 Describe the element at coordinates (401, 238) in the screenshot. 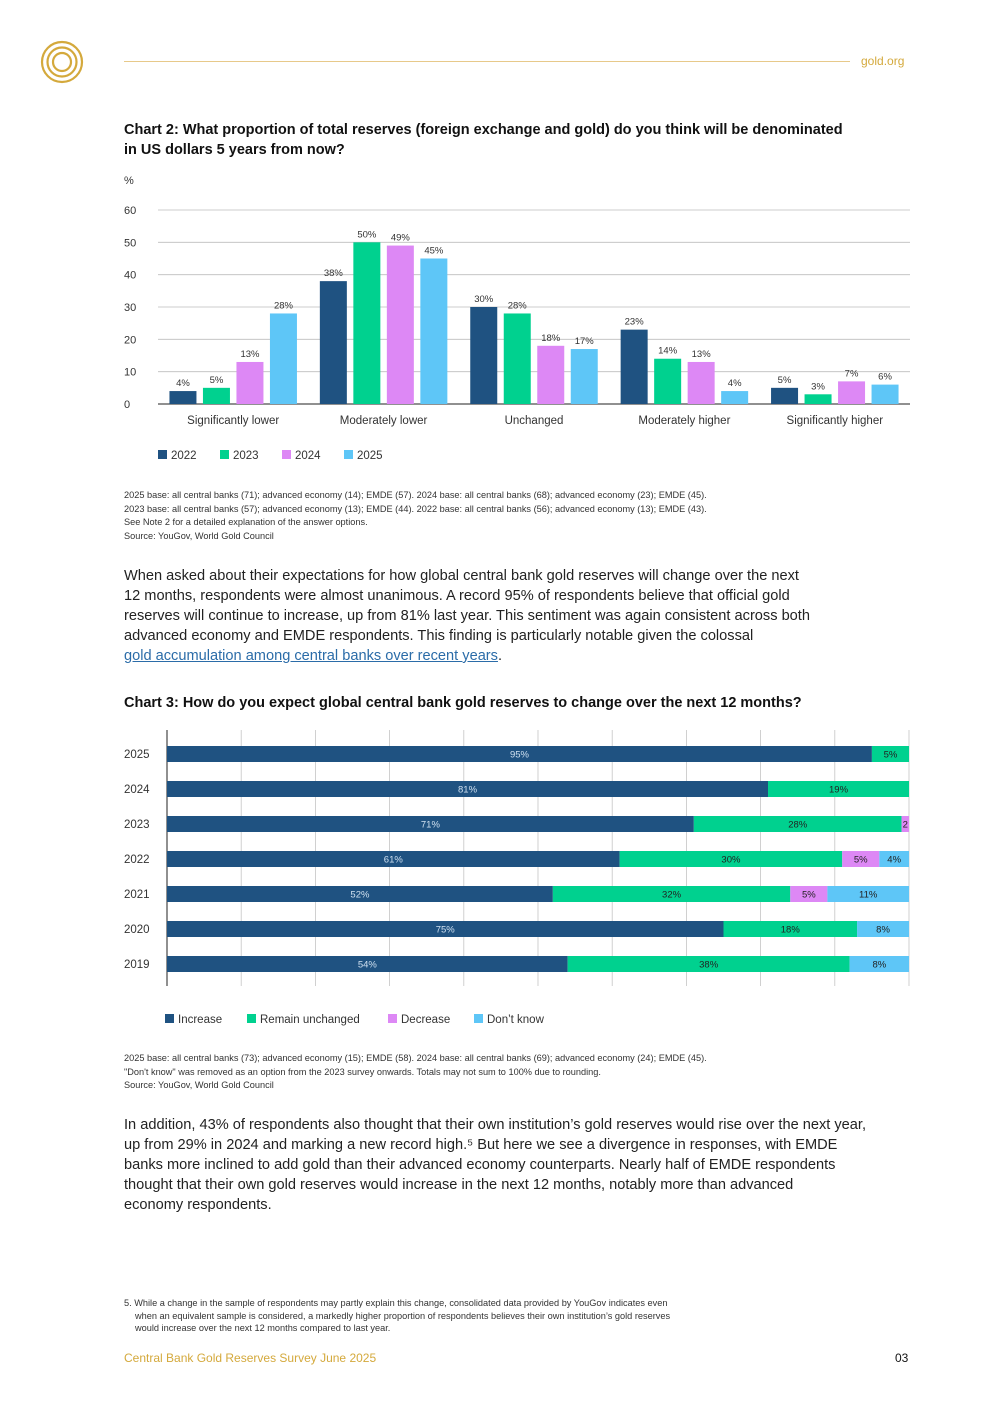

I see `data-label: 49%` at that location.